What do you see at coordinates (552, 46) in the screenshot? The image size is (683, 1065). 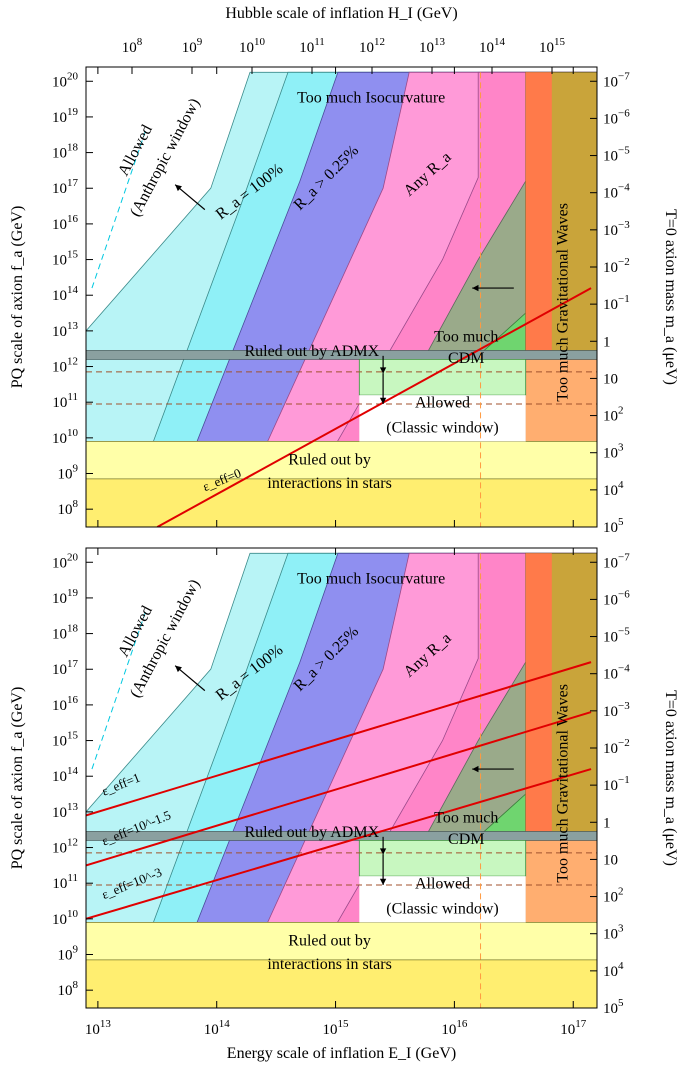 I see `top-tick-label: 10¹⁵` at bounding box center [552, 46].